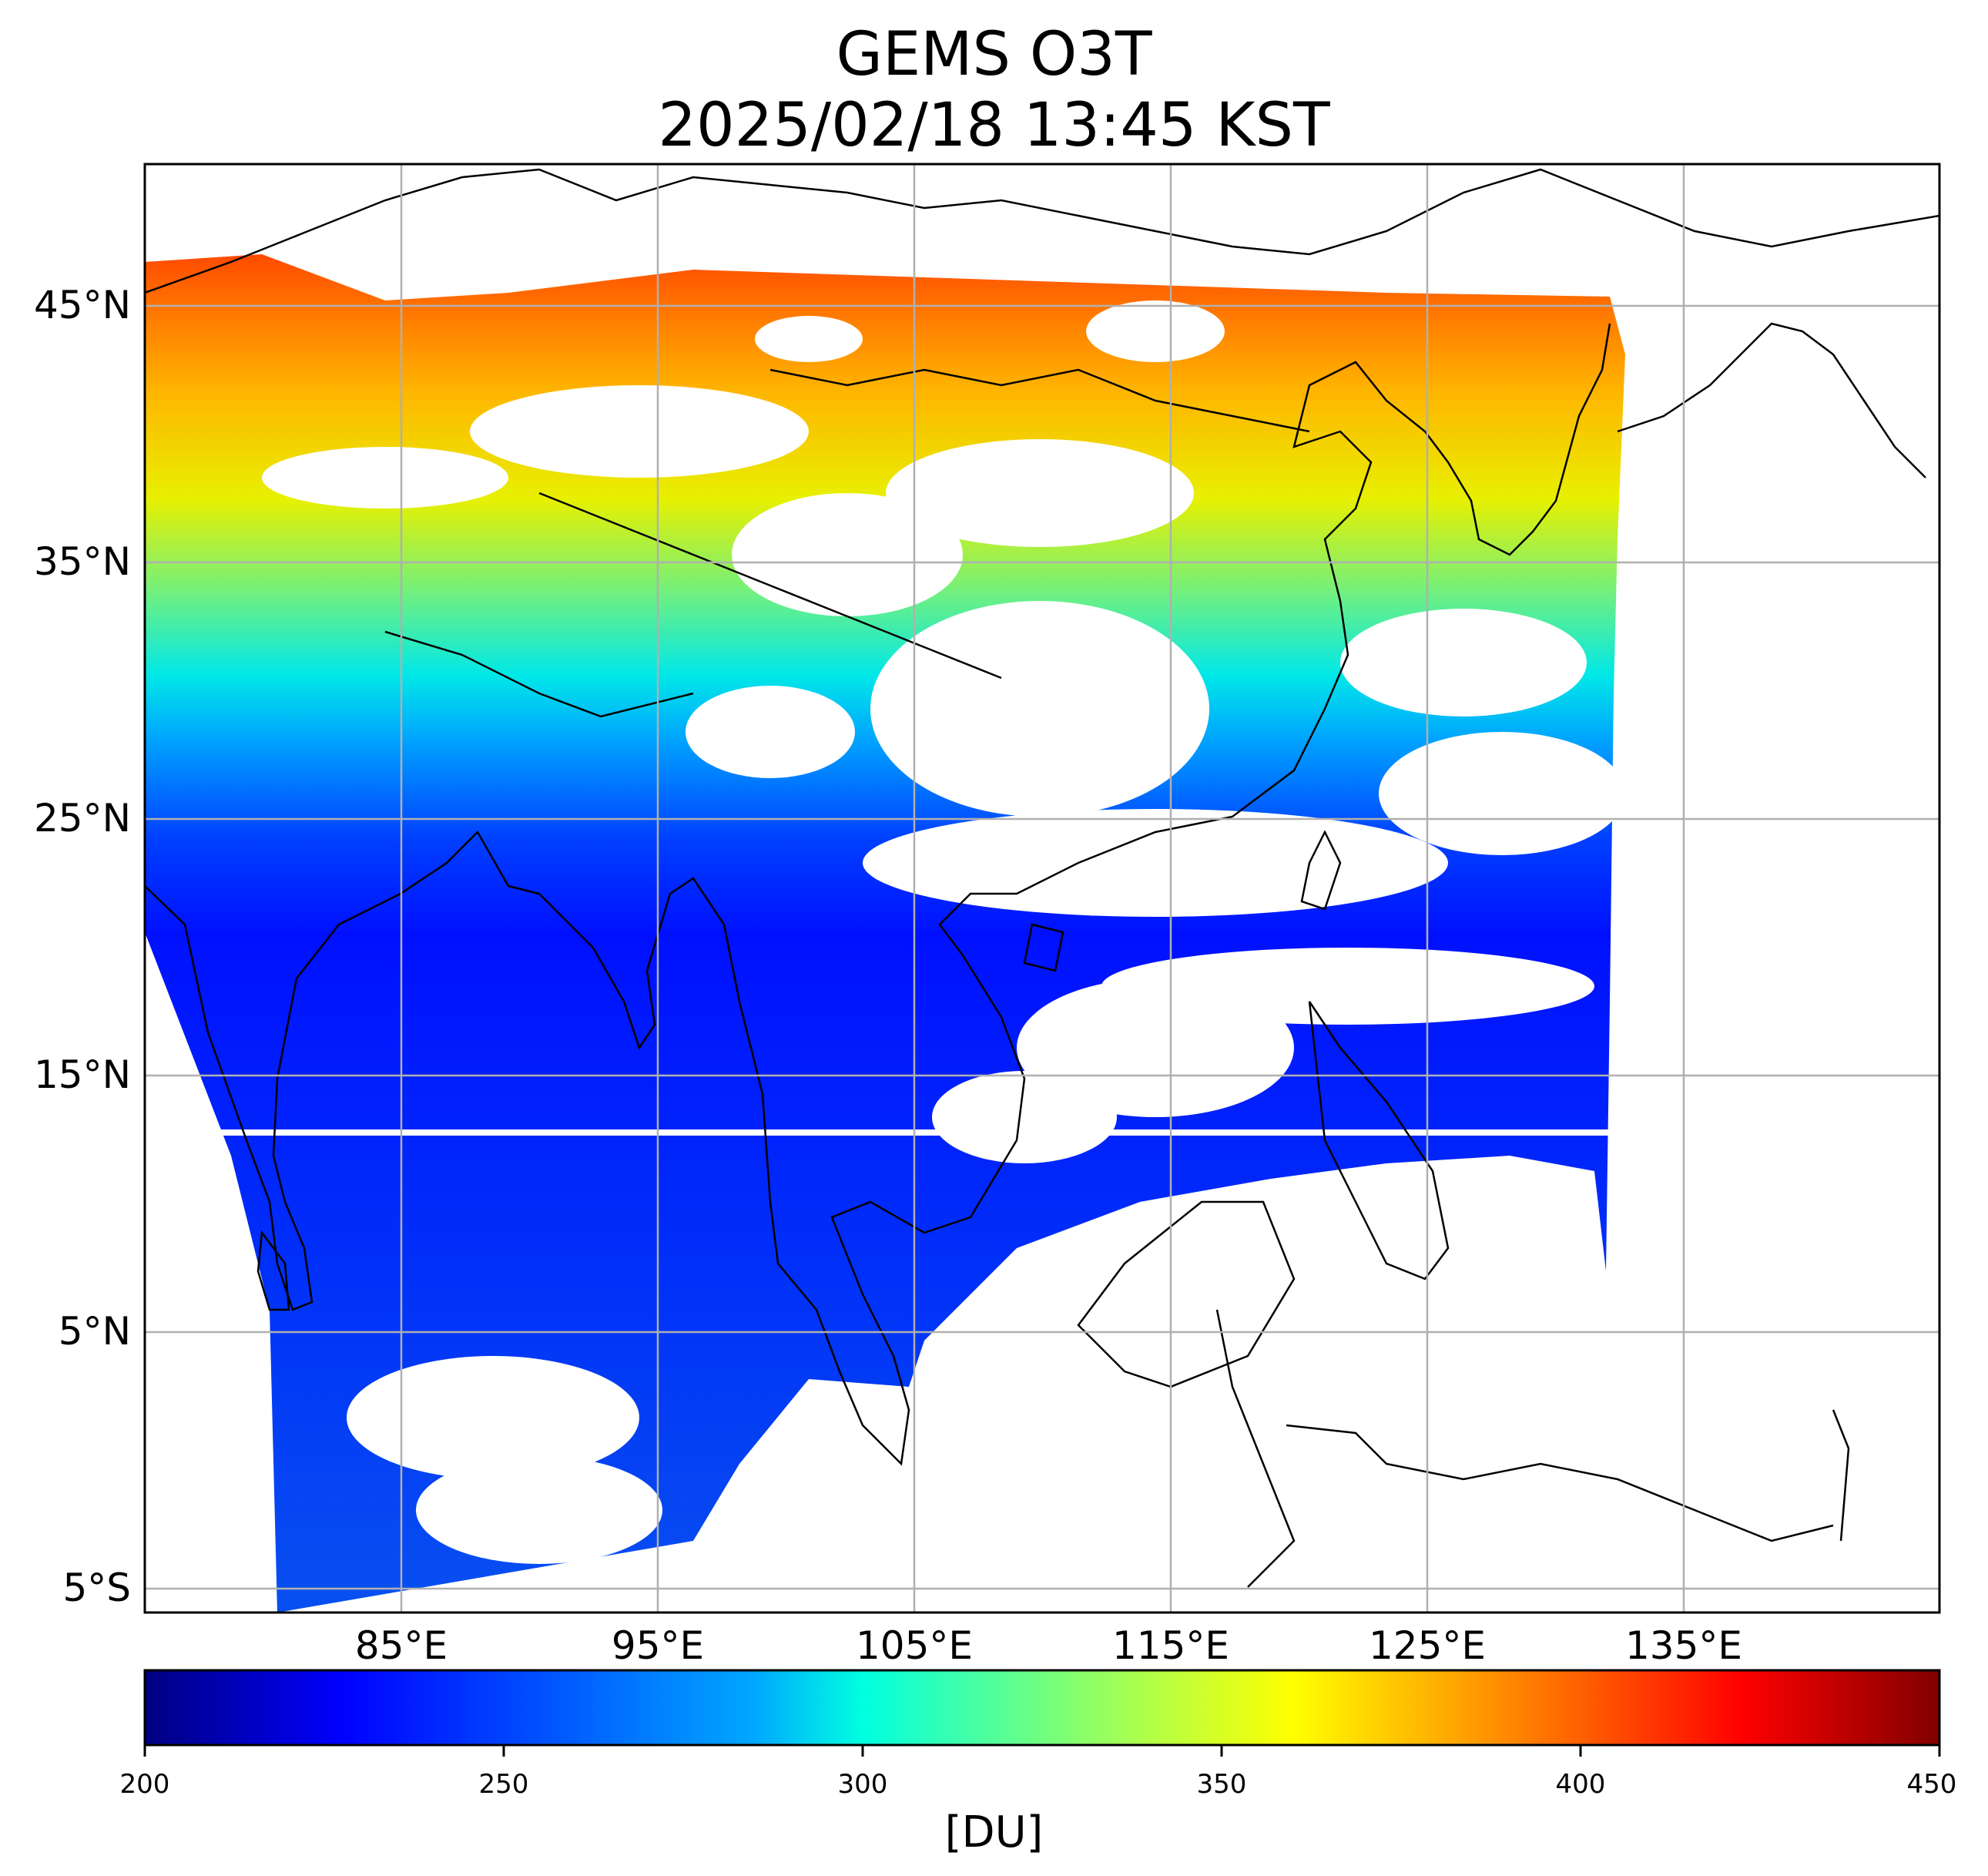 This screenshot has width=1988, height=1876. I want to click on lon-label-85e: 85°E, so click(401, 1645).